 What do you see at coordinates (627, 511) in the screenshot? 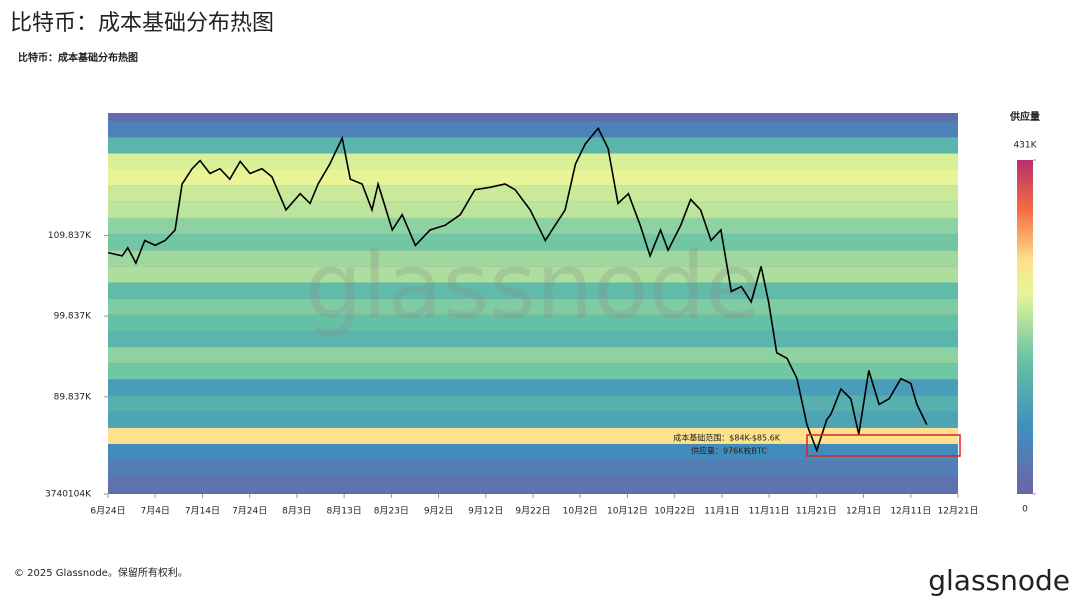
I see `x-tick-label: 10月12日` at bounding box center [627, 511].